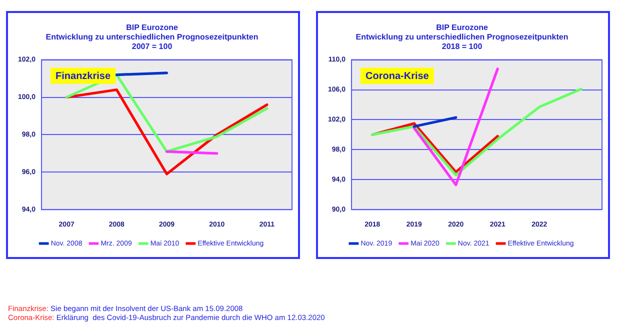  Describe the element at coordinates (152, 42) in the screenshot. I see `chart-subtitle: Entwicklung zu unterschiedlichen Prognosezeitpunkten 2007 = 100` at that location.